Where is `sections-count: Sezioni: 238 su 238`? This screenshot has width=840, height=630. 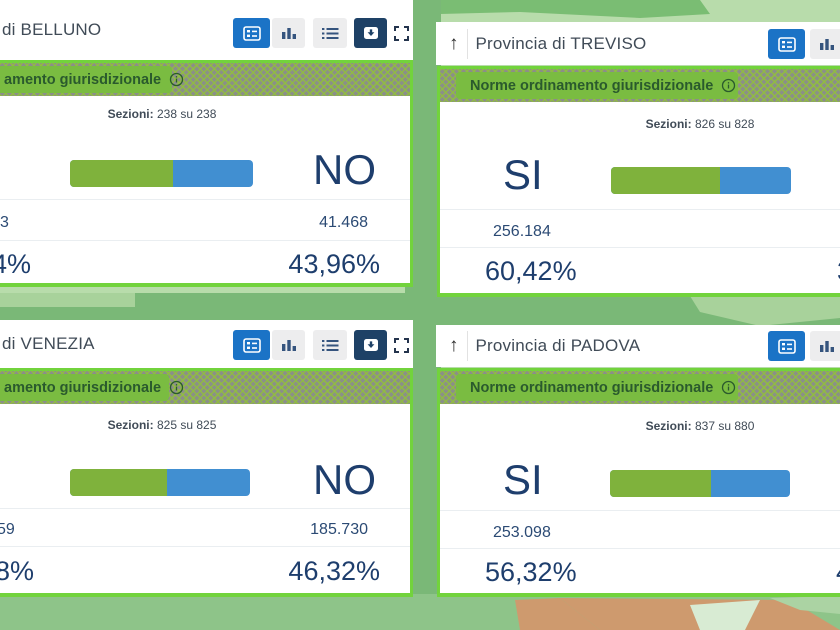 sections-count: Sezioni: 238 su 238 is located at coordinates (162, 114).